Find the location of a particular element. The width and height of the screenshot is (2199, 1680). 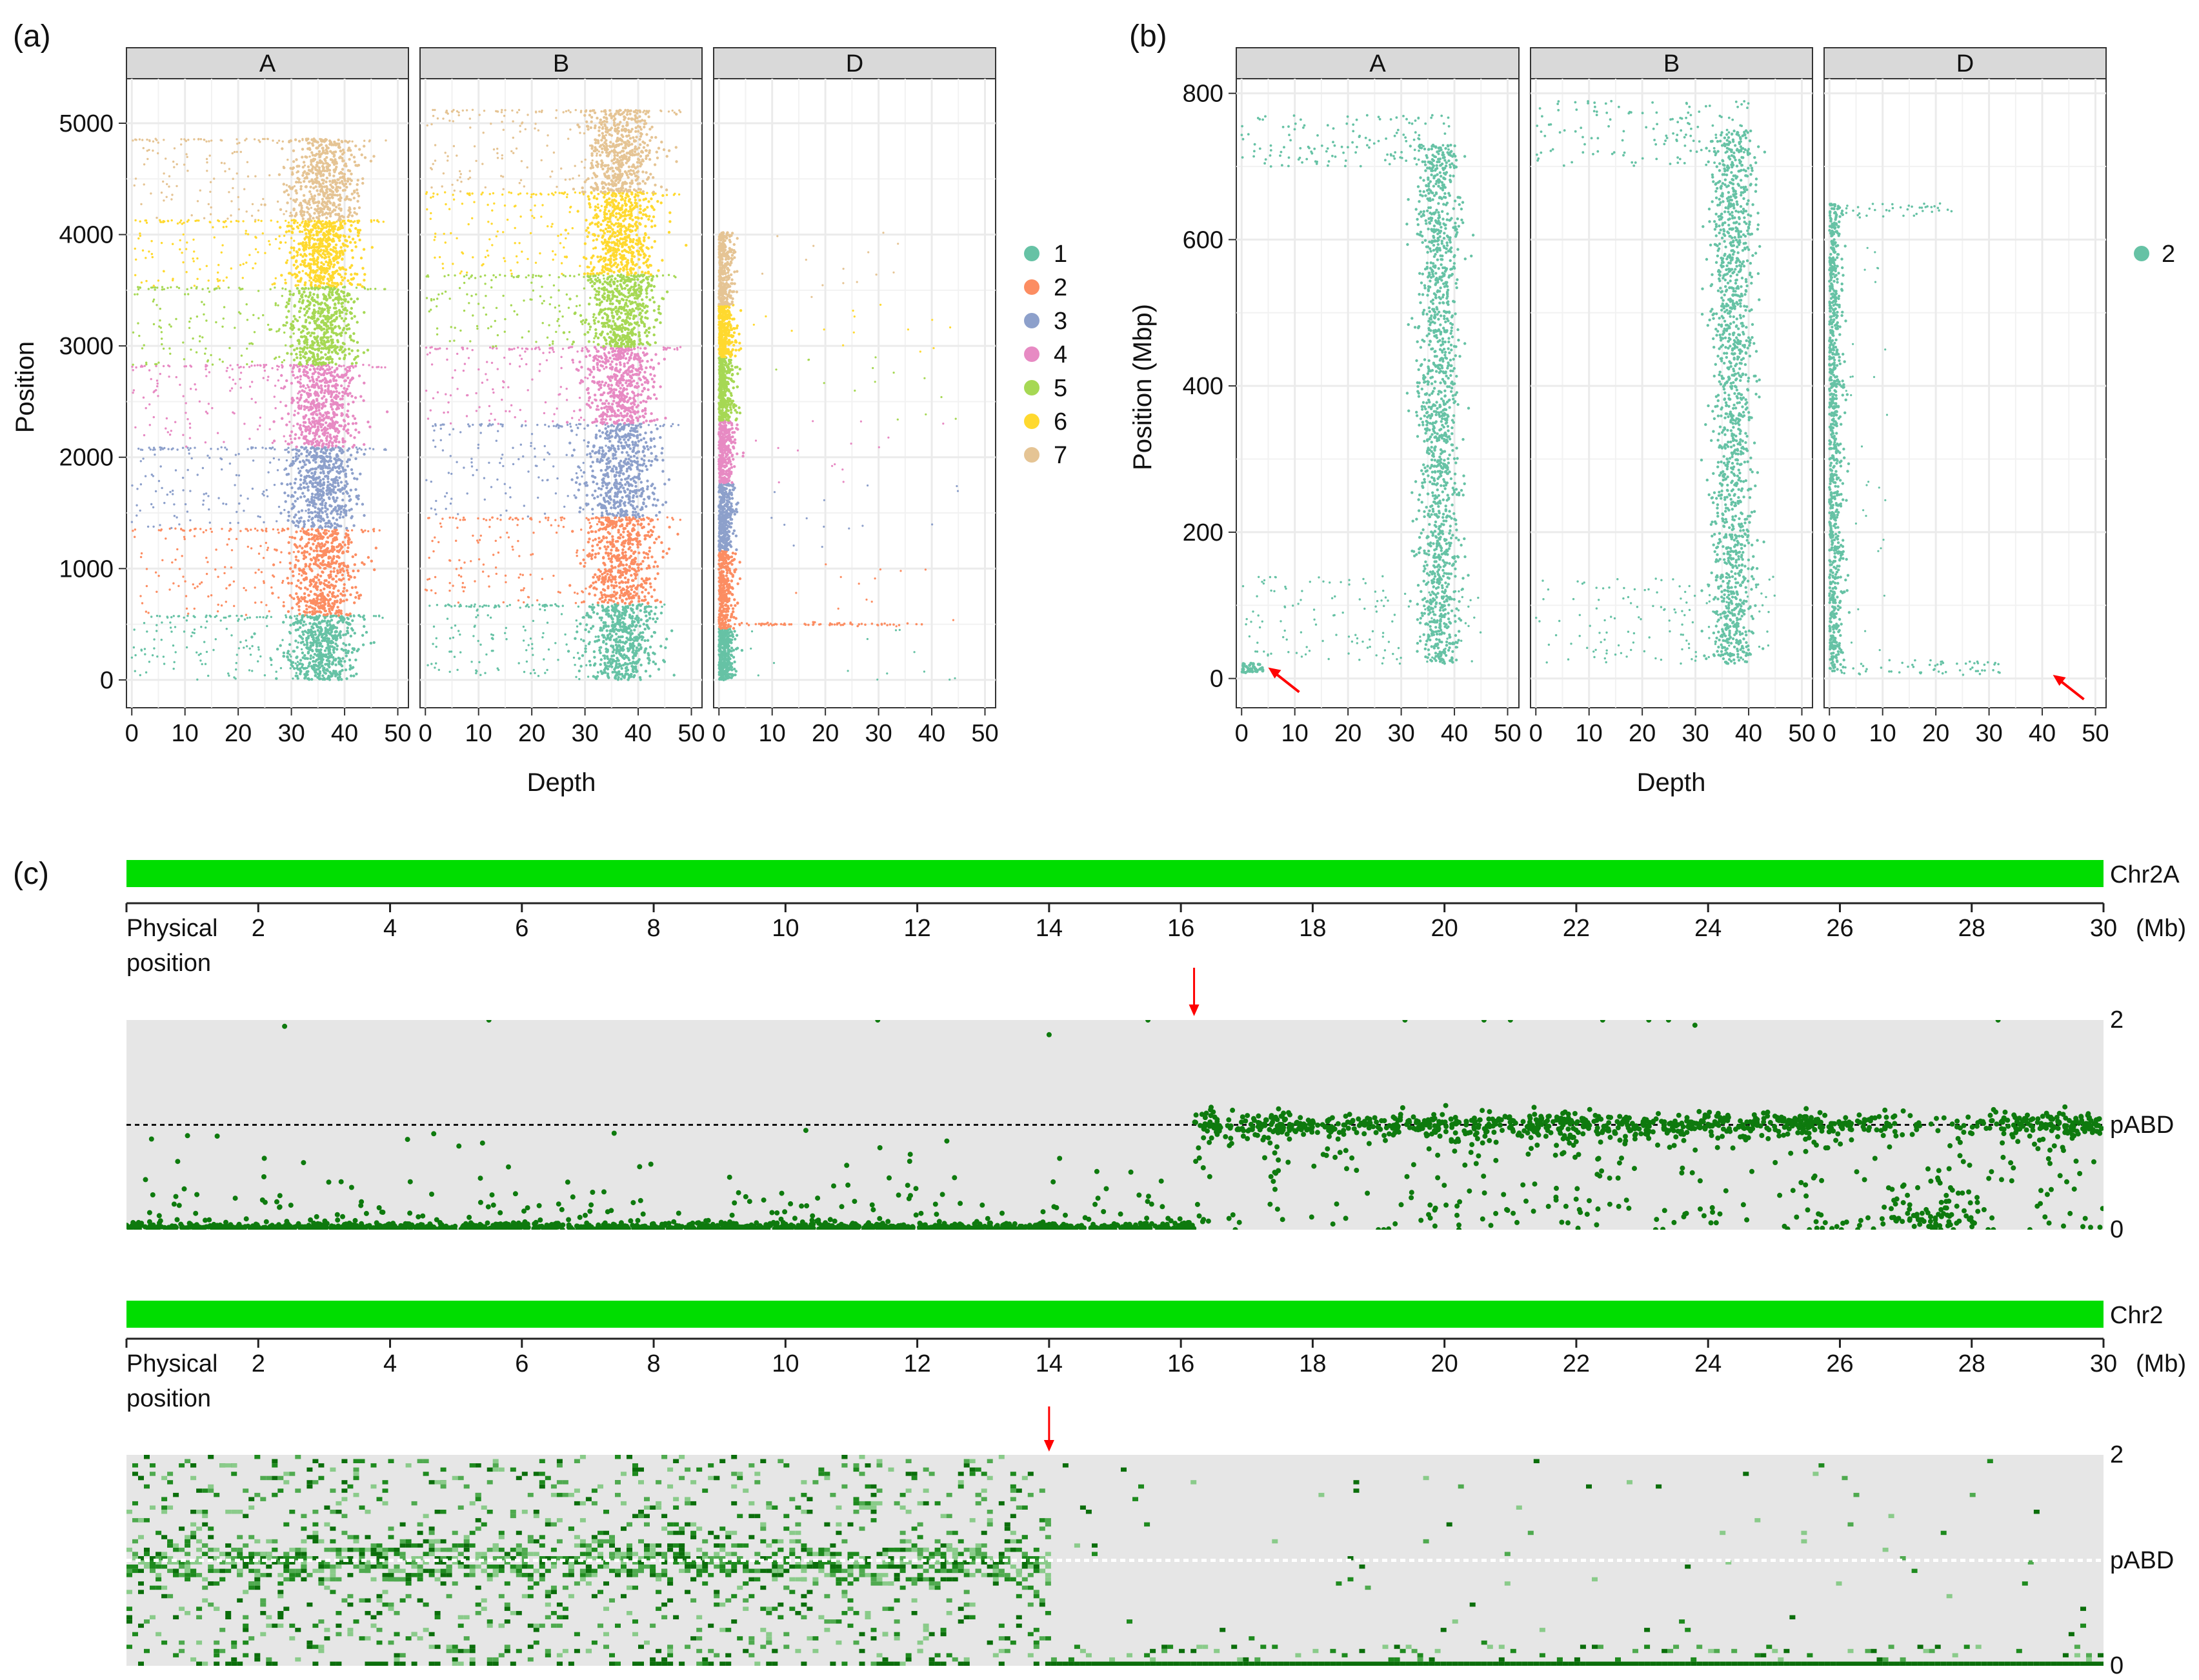

x-tick-label: 10 is located at coordinates (185, 733).